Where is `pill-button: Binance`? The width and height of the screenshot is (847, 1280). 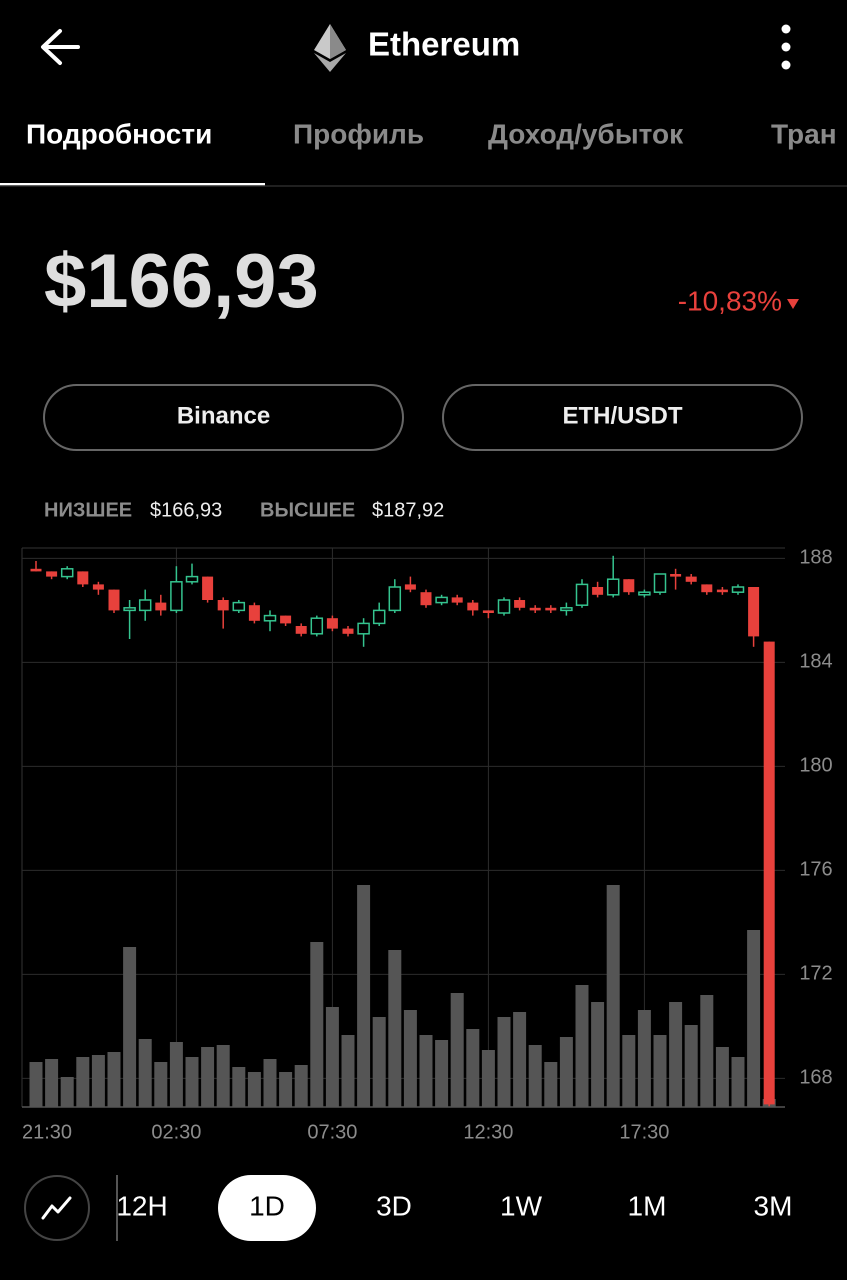 pill-button: Binance is located at coordinates (223, 417).